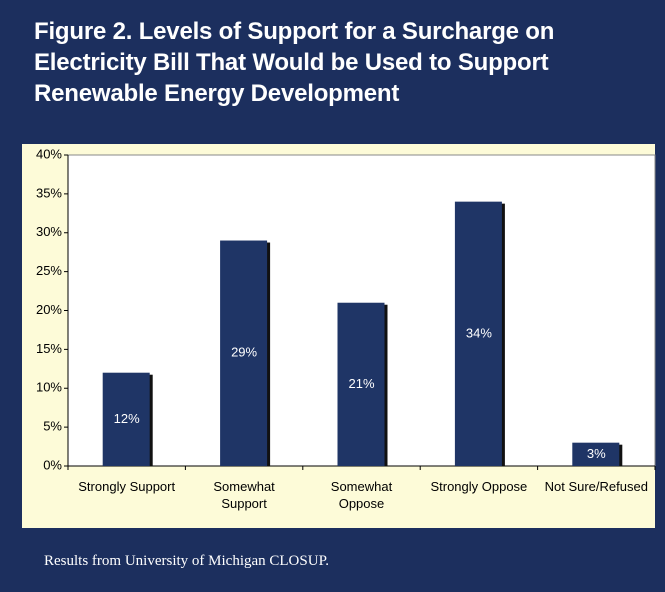  I want to click on y-tick-label: 40%, so click(49, 153).